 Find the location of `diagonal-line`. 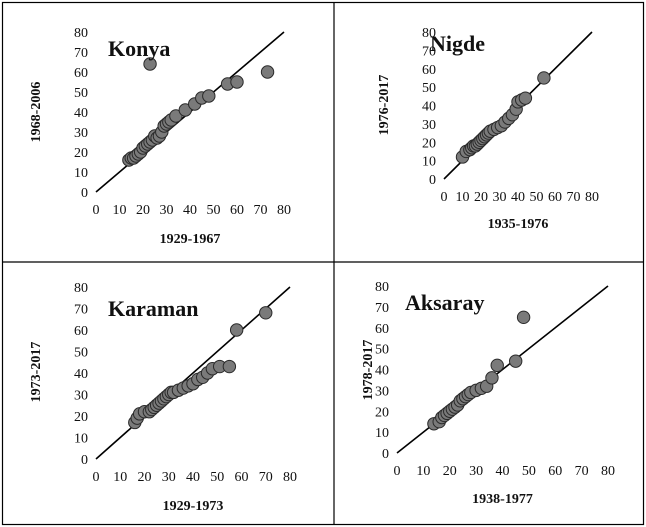

diagonal-line is located at coordinates (193, 373).